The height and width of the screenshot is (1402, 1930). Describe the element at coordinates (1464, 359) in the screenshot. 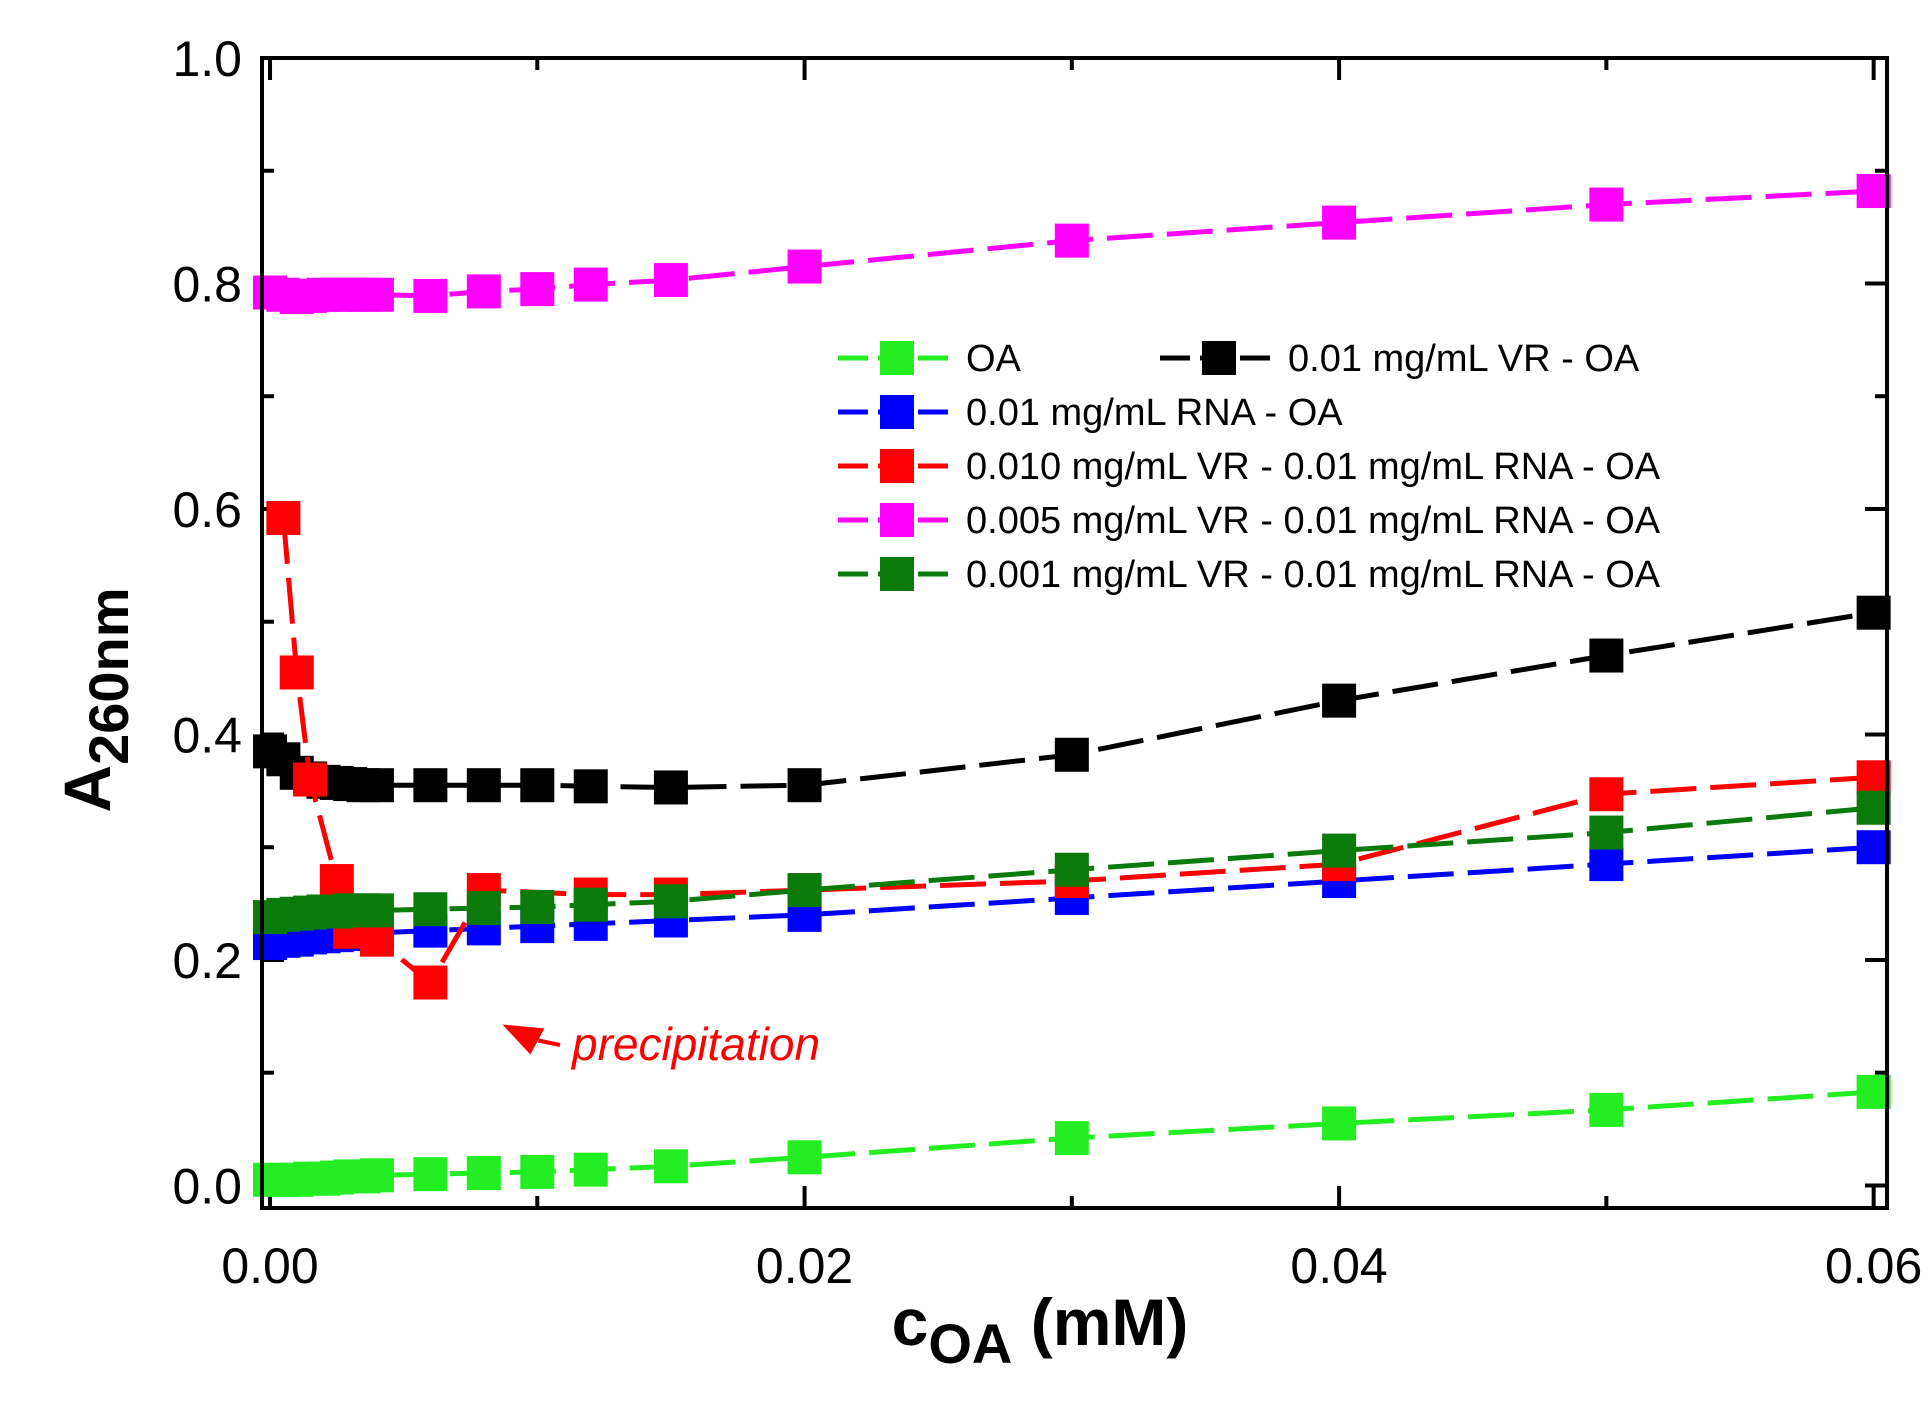

I see `legend-label: 0.01 mg/mL VR - OA` at that location.